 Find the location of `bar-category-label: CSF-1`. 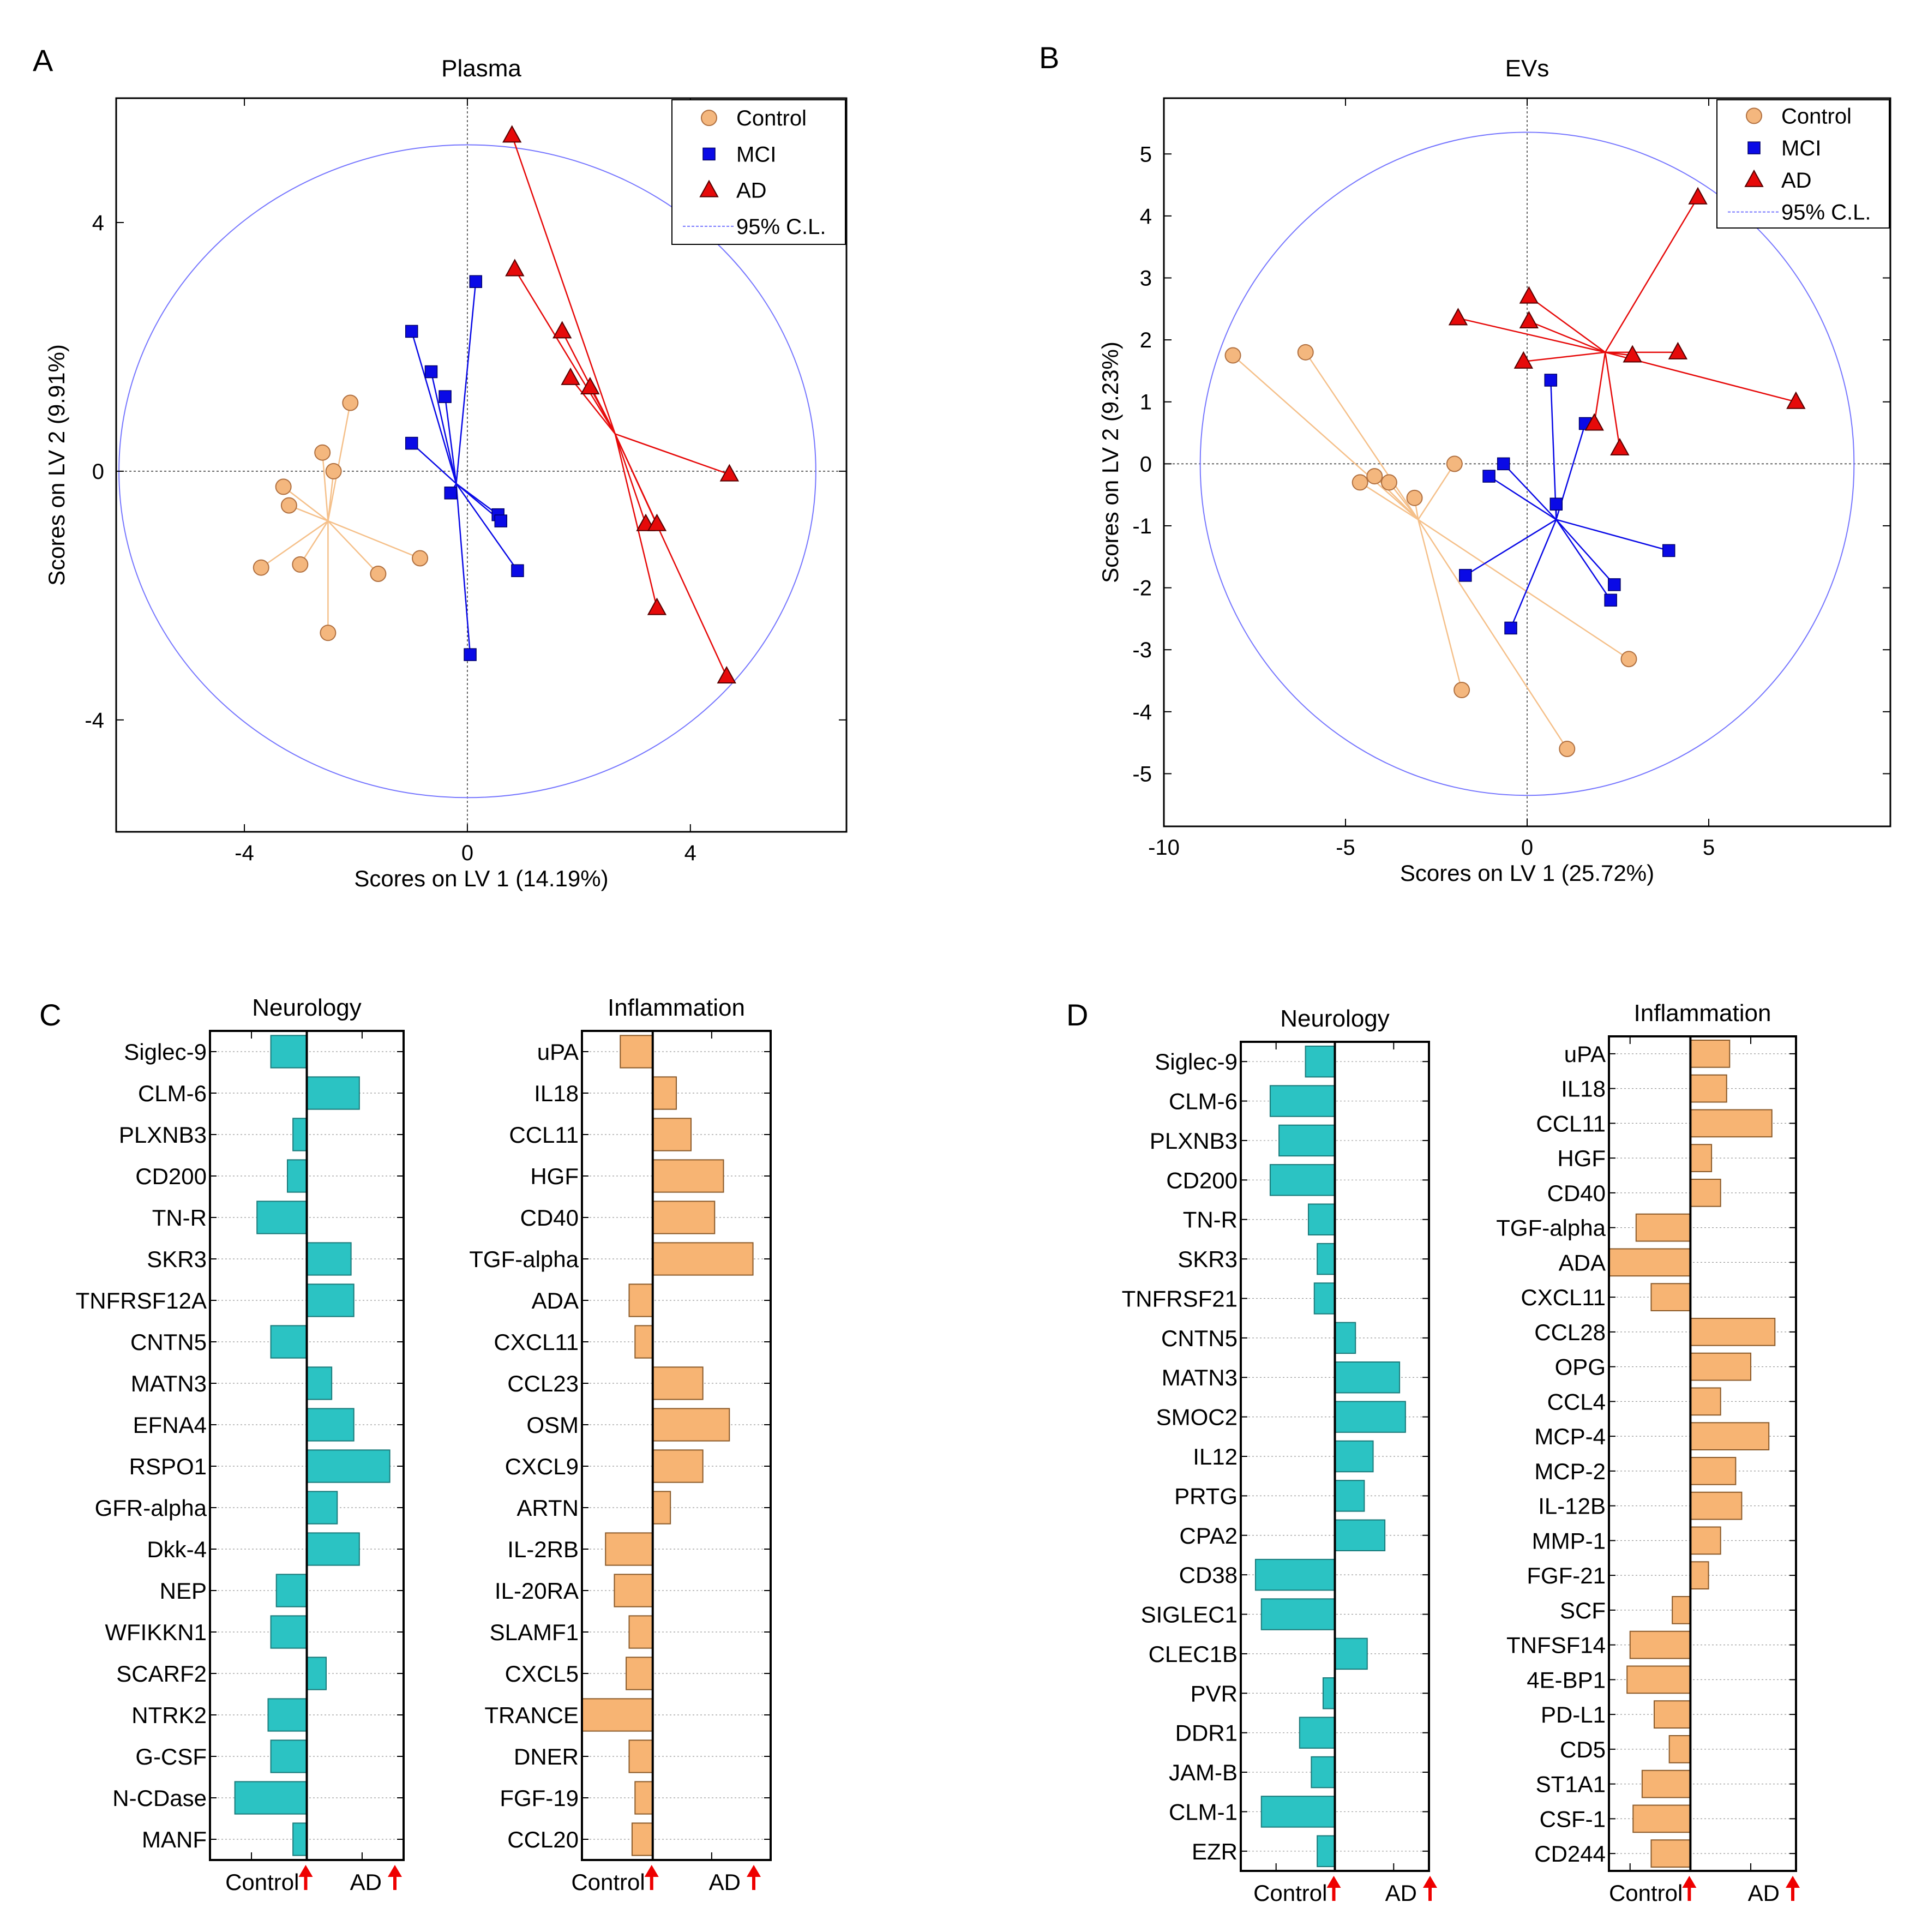

bar-category-label: CSF-1 is located at coordinates (1573, 1819).